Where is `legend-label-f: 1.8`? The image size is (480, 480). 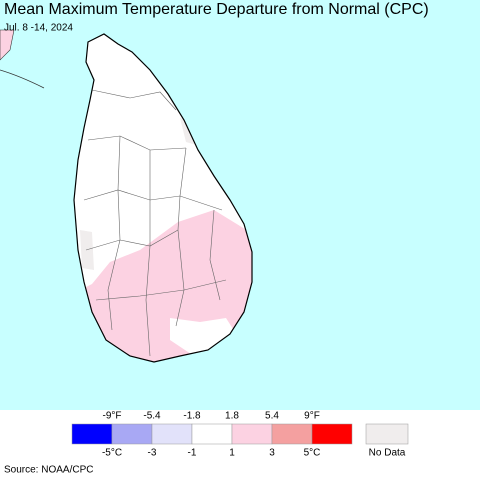
legend-label-f: 1.8 is located at coordinates (232, 416).